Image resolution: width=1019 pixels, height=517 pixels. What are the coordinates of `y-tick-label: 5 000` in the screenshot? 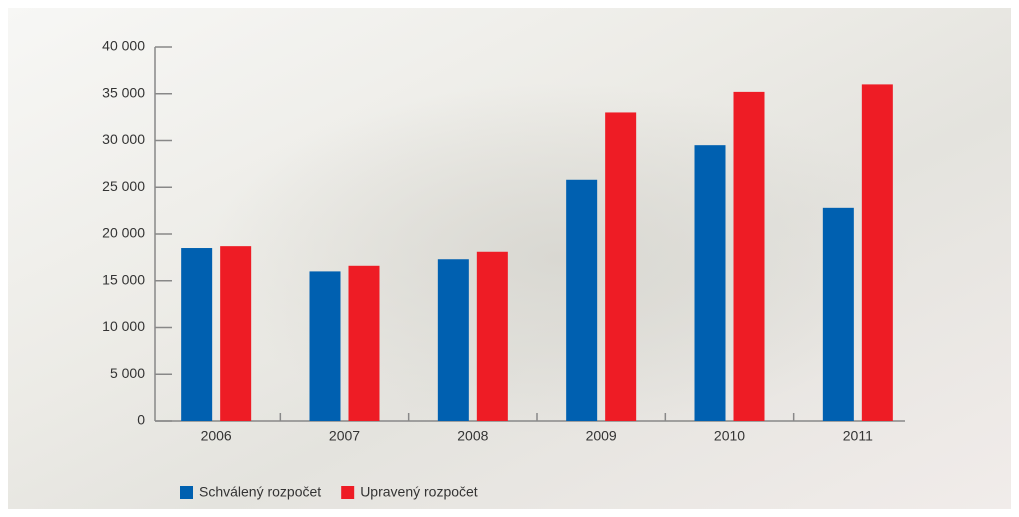 It's located at (127, 373).